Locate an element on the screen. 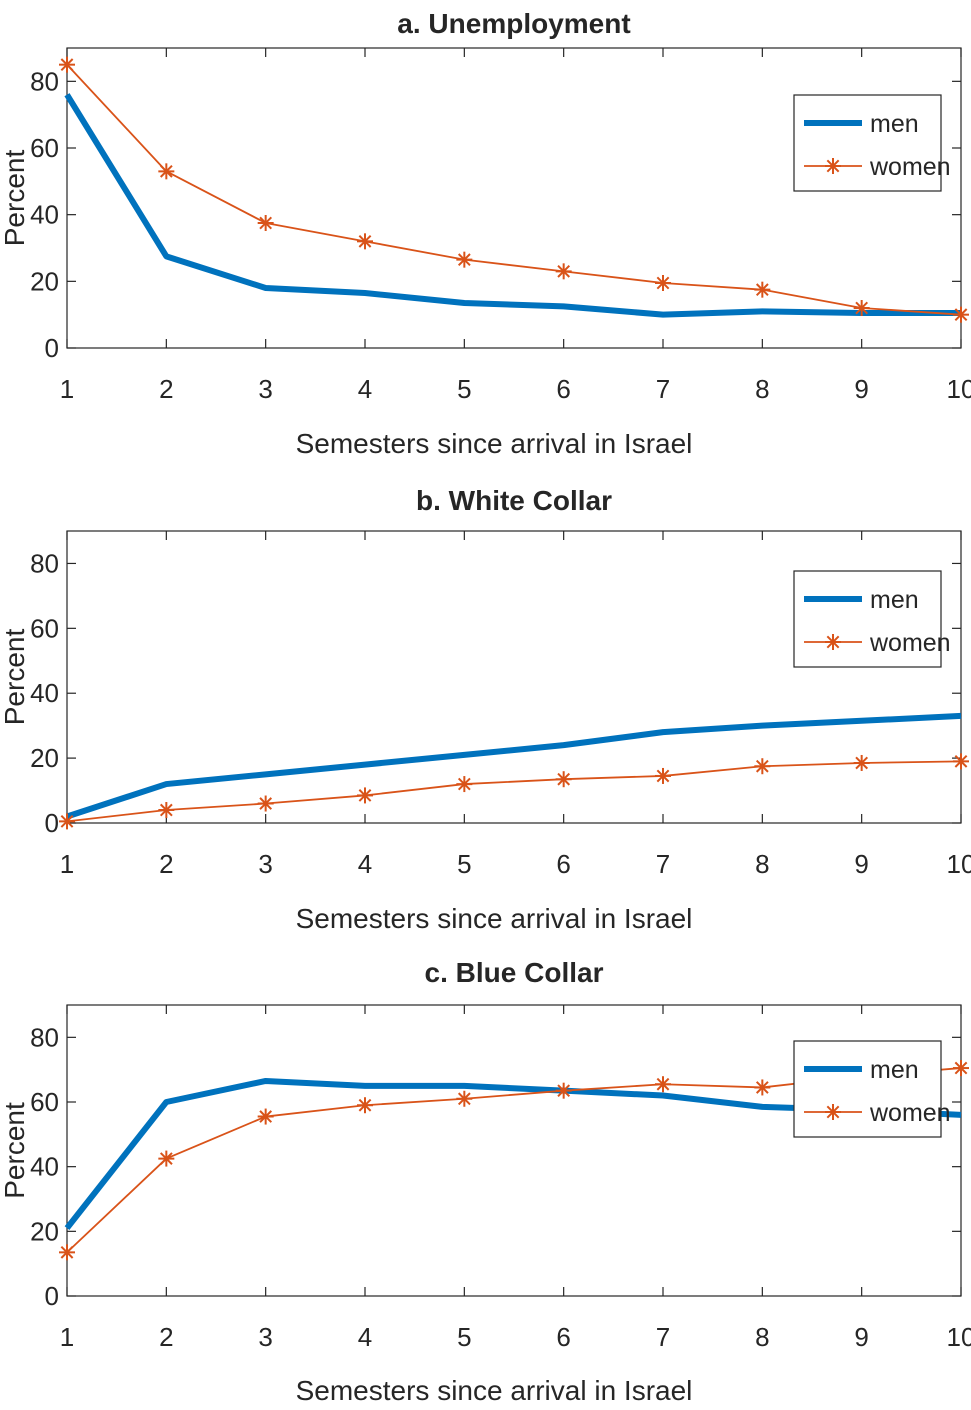 This screenshot has height=1410, width=971. chart-title: c. Blue Collar is located at coordinates (514, 972).